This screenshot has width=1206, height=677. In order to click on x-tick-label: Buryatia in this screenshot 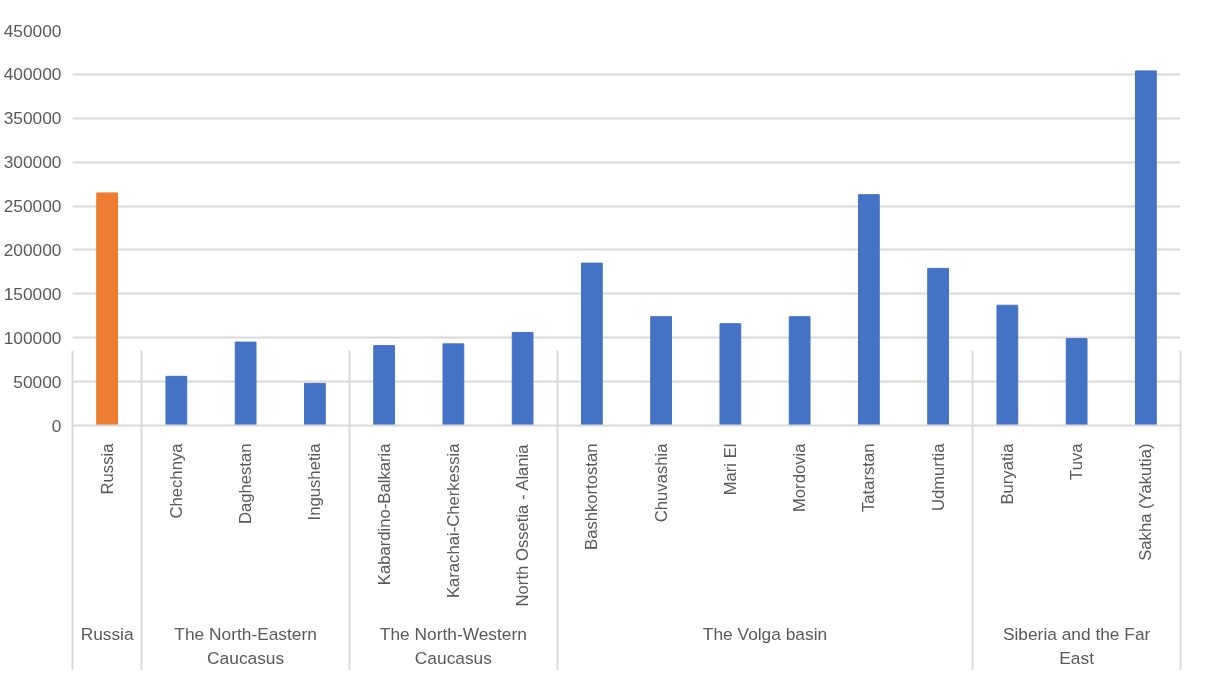, I will do `click(1007, 473)`.